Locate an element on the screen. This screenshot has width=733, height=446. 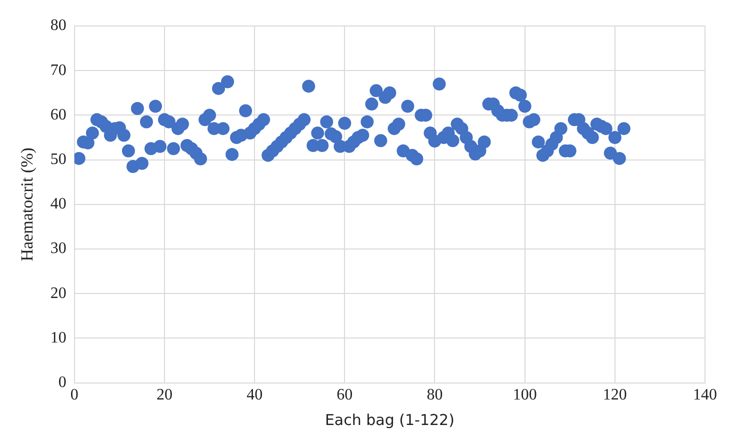
y-tick-label: 60 is located at coordinates (58, 115).